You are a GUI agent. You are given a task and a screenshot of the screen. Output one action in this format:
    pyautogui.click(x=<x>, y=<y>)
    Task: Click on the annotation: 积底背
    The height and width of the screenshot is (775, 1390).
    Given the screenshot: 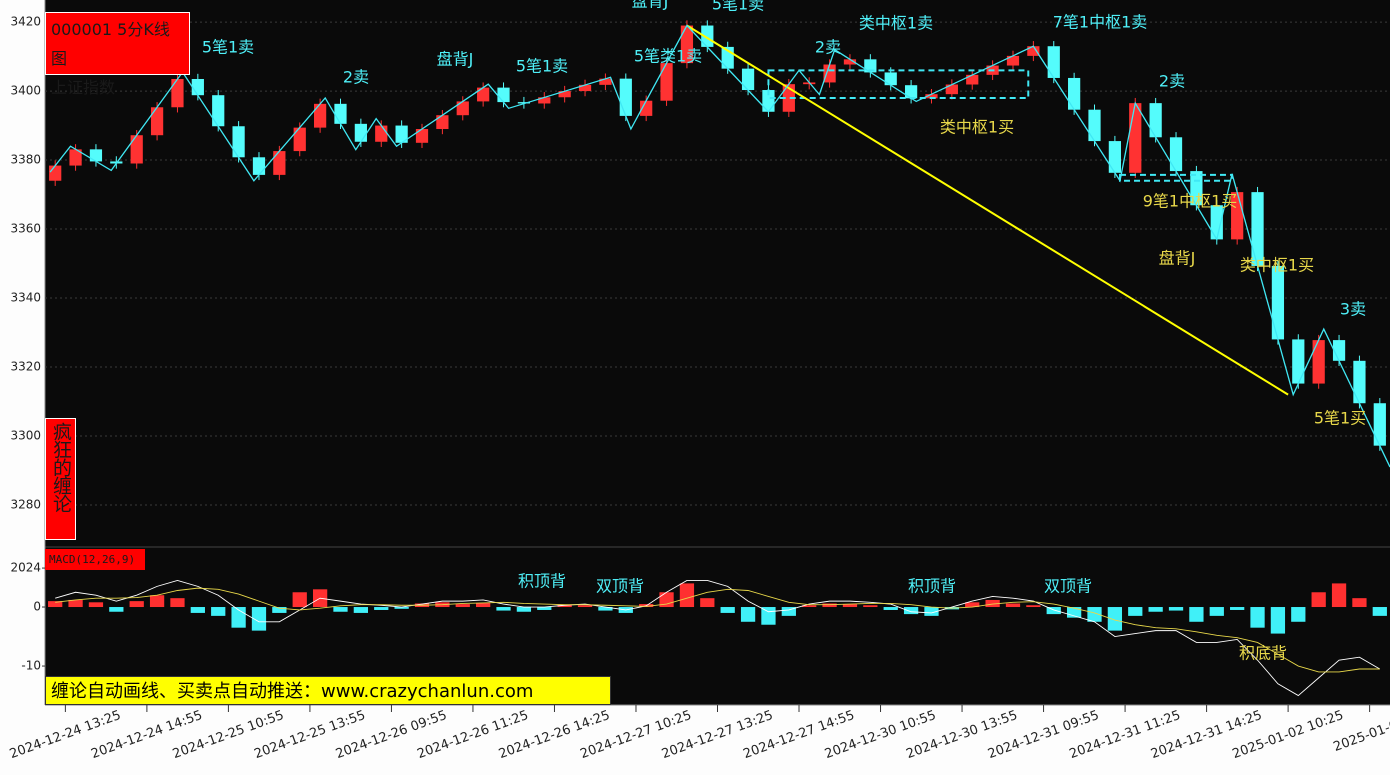 What is the action you would take?
    pyautogui.click(x=1263, y=653)
    